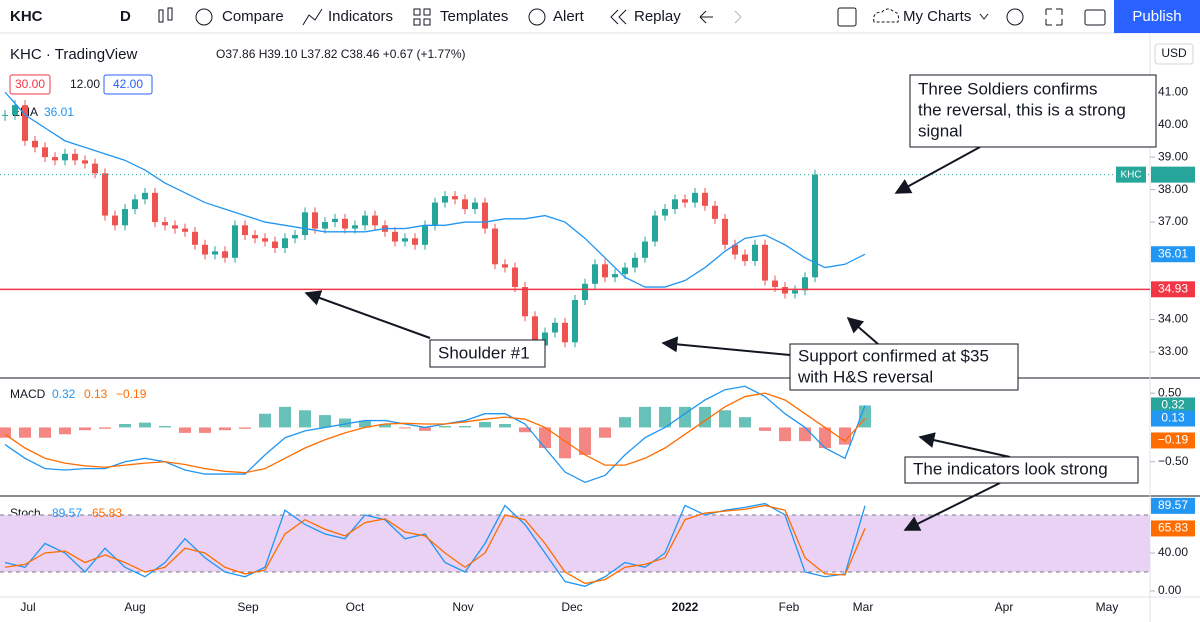 The image size is (1200, 622). Describe the element at coordinates (1173, 91) in the screenshot. I see `y-tick-label: 41.00` at that location.